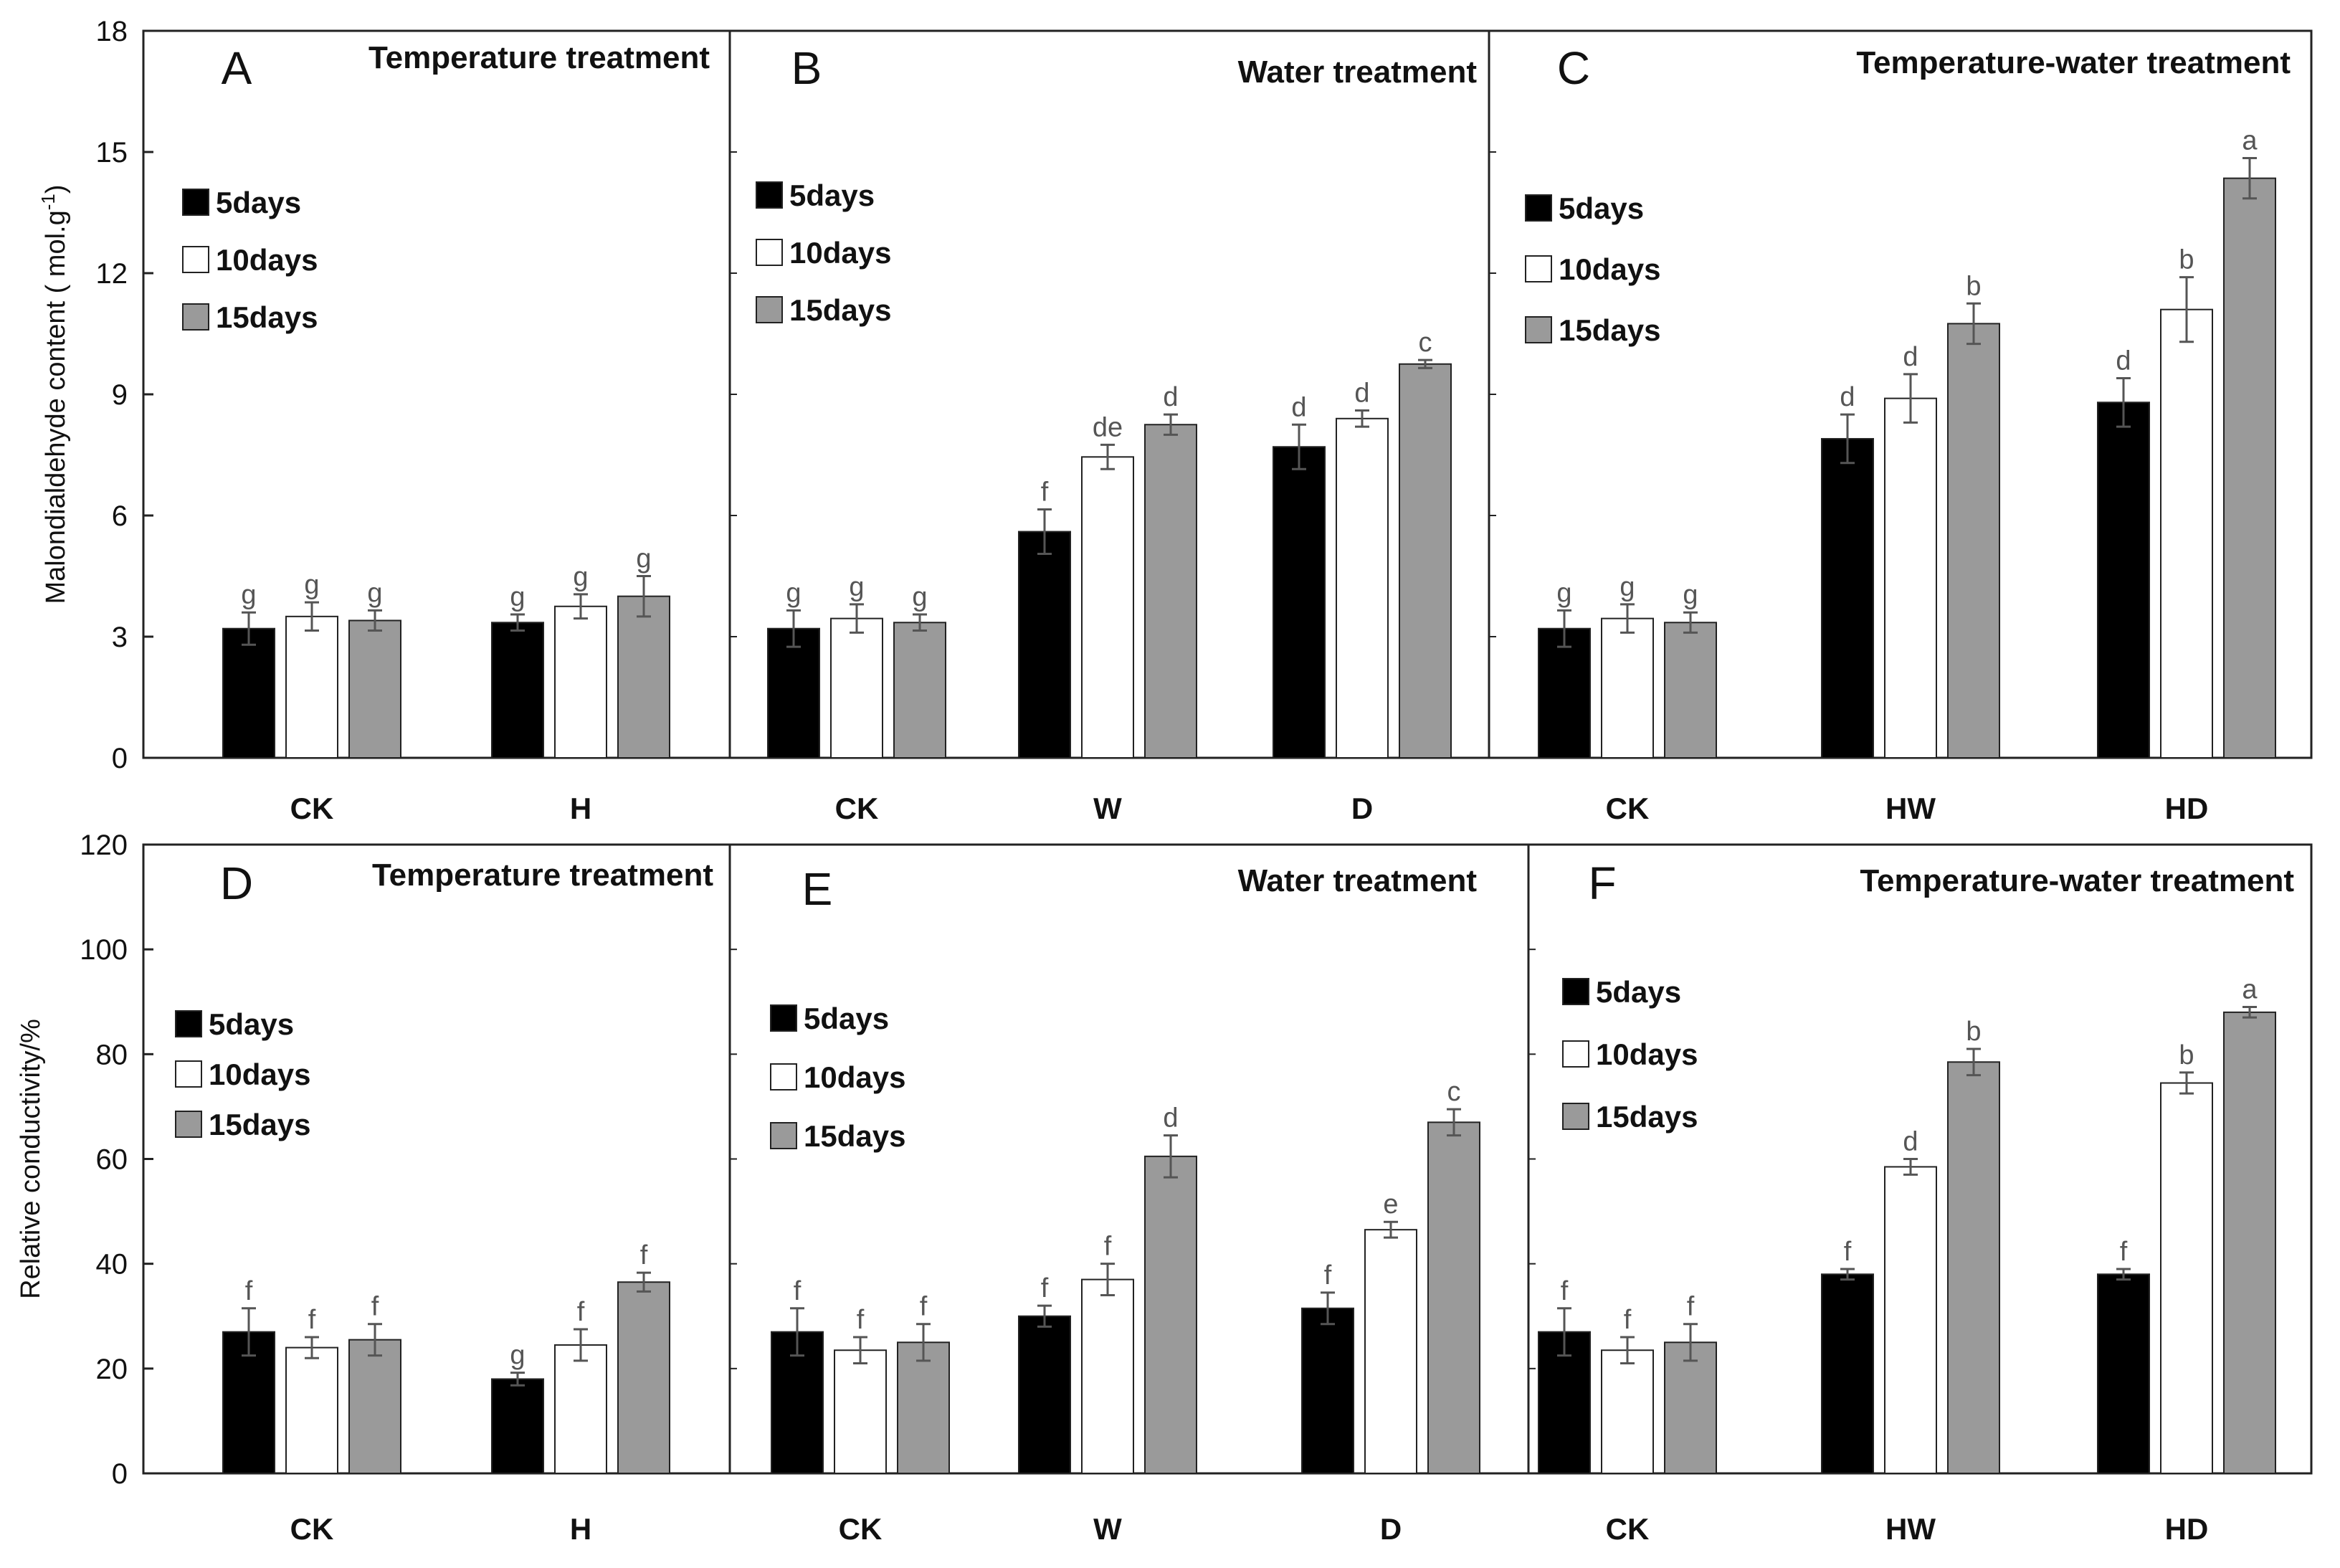  I want to click on panel-letter: F, so click(1602, 883).